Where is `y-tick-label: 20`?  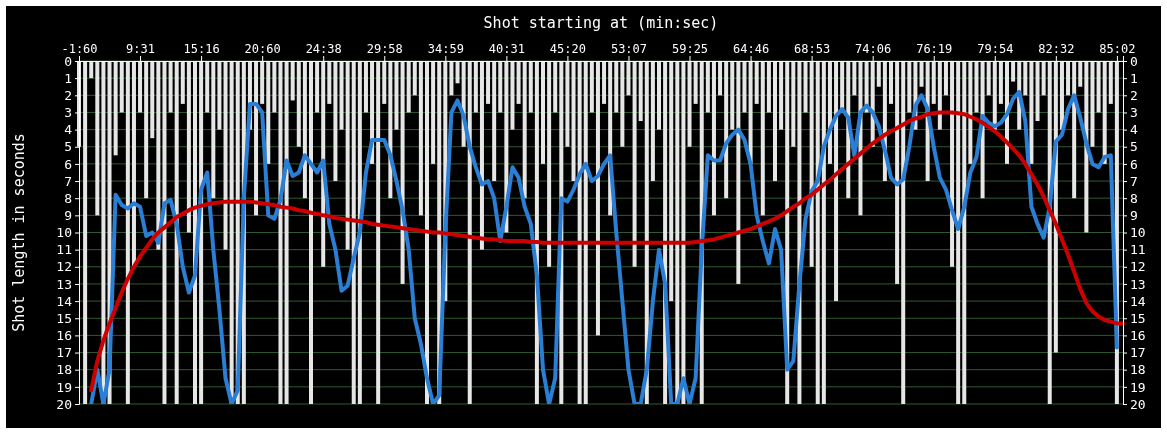
y-tick-label: 20 is located at coordinates (64, 404).